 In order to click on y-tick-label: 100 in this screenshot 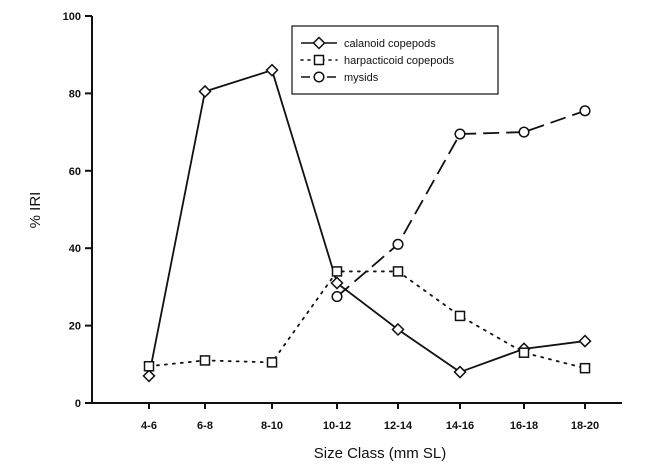, I will do `click(72, 17)`.